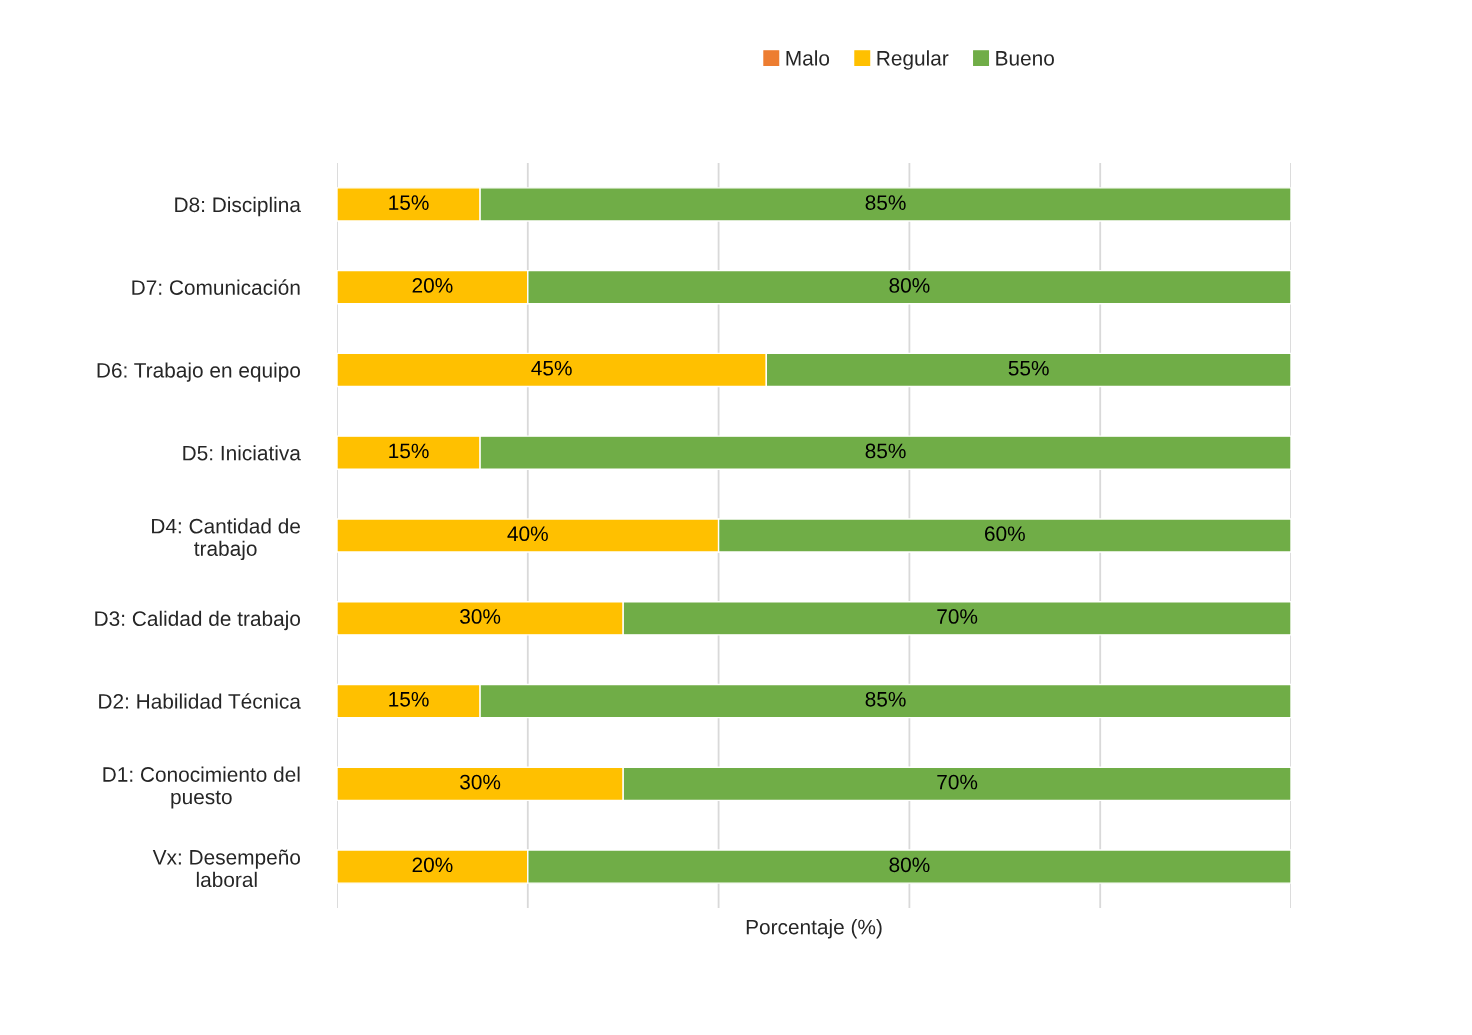 The height and width of the screenshot is (1035, 1472). I want to click on data-label: 55%, so click(1028, 368).